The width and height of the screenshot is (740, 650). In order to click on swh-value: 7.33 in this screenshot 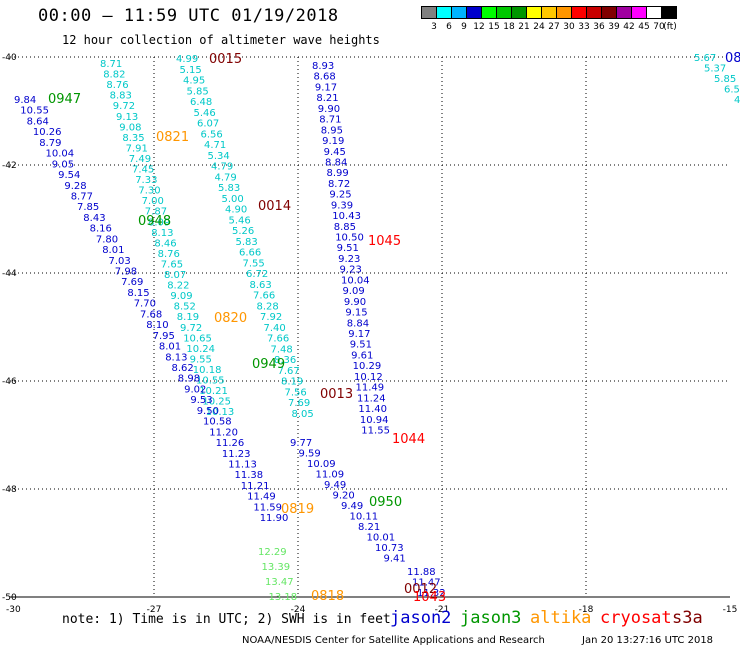, I will do `click(146, 180)`.